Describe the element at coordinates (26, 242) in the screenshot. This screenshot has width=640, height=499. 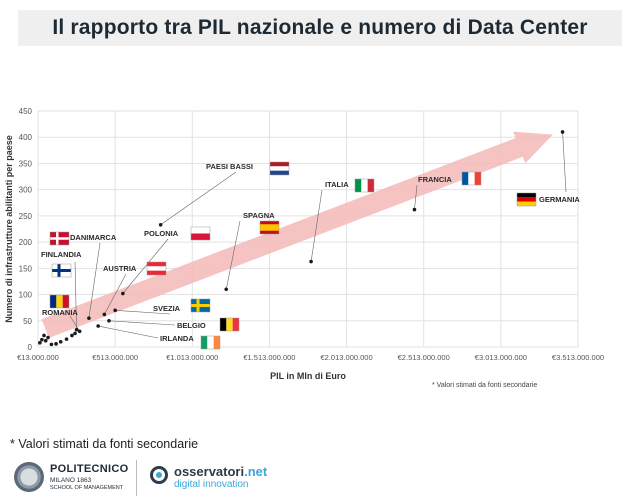
I see `y-tick-label: 200` at that location.